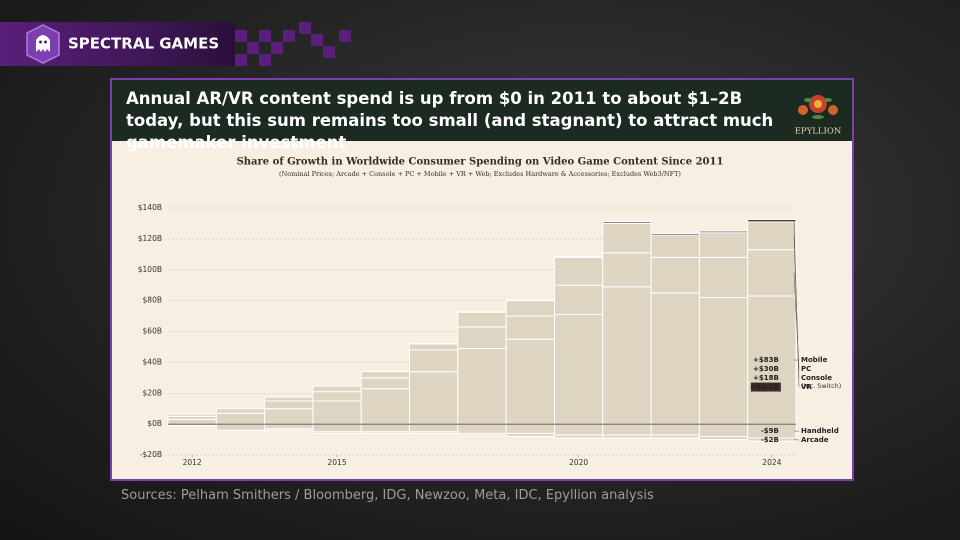 This screenshot has height=540, width=960. Describe the element at coordinates (771, 462) in the screenshot. I see `x-tick-label: 2024` at that location.